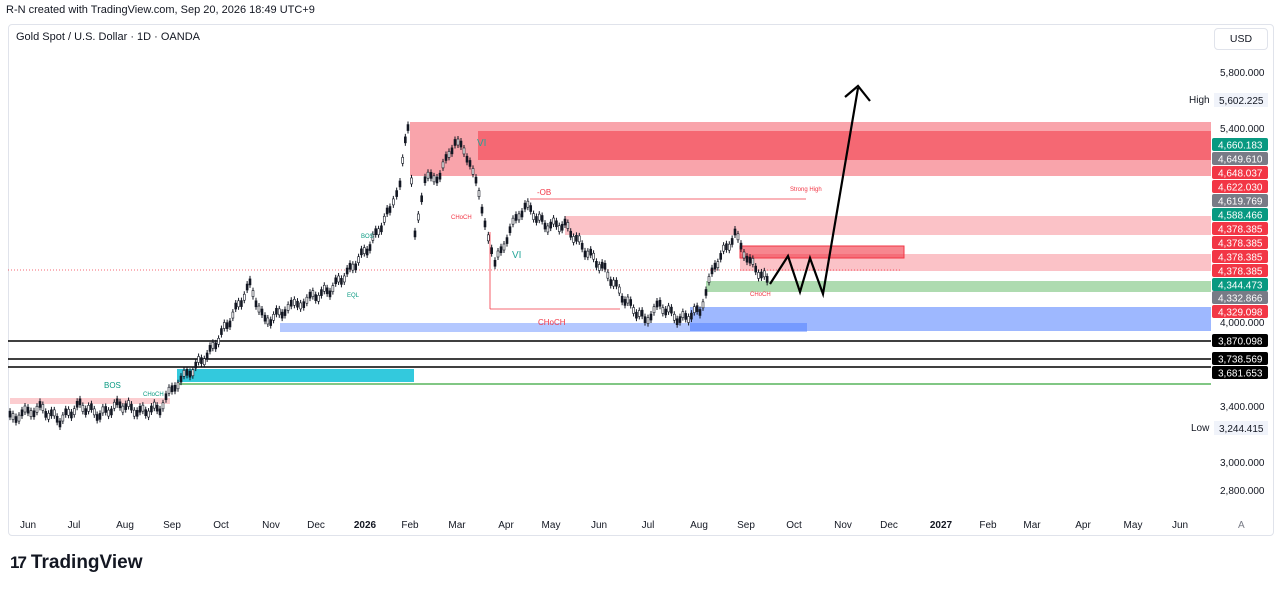 This screenshot has height=590, width=1280. What do you see at coordinates (648, 525) in the screenshot?
I see `x-tick-label: Jul` at bounding box center [648, 525].